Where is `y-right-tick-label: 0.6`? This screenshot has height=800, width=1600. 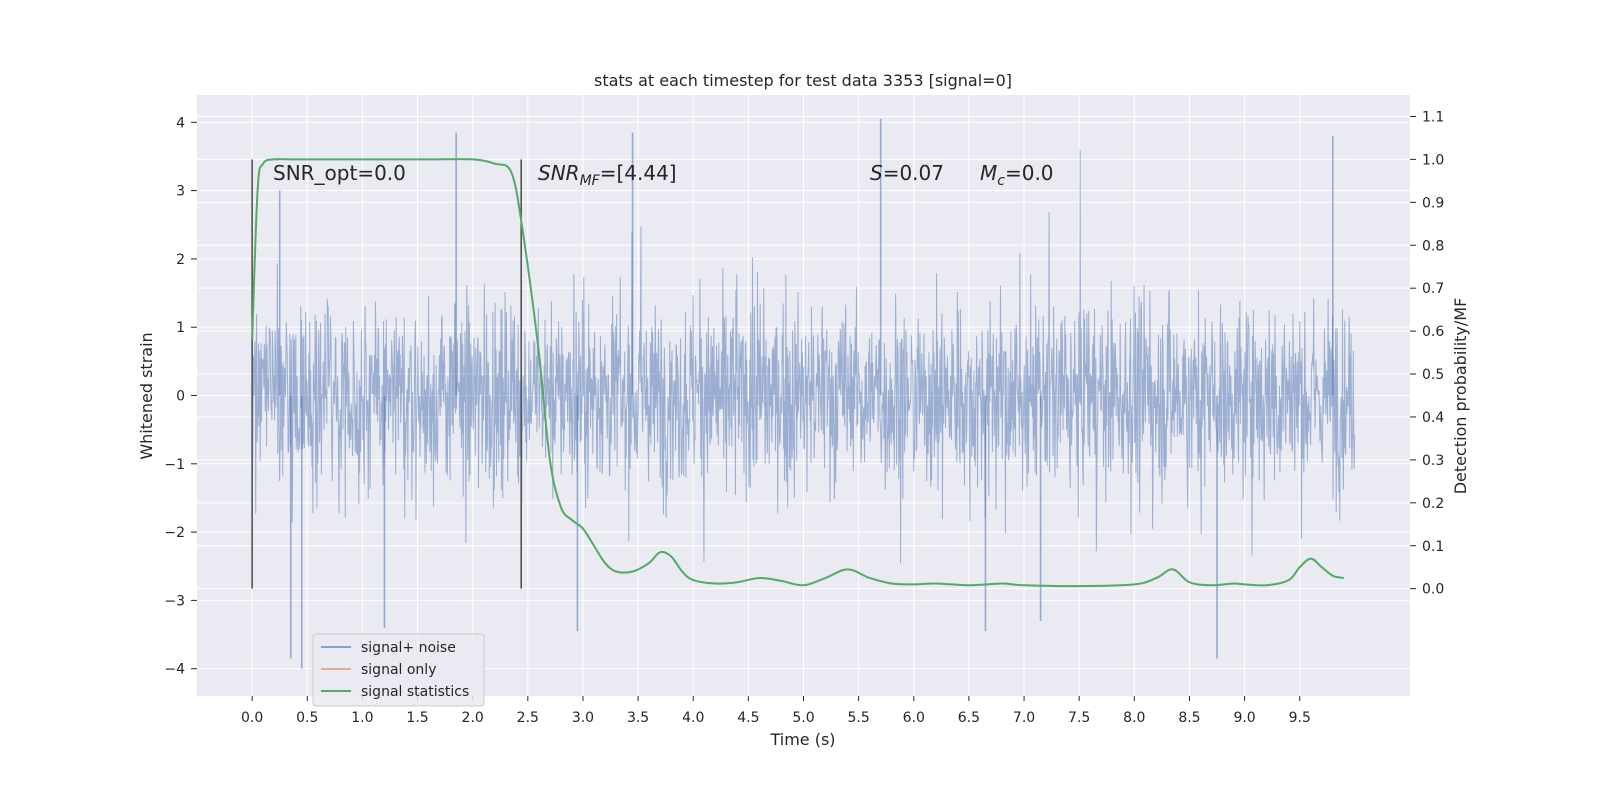
y-right-tick-label: 0.6 is located at coordinates (1433, 332).